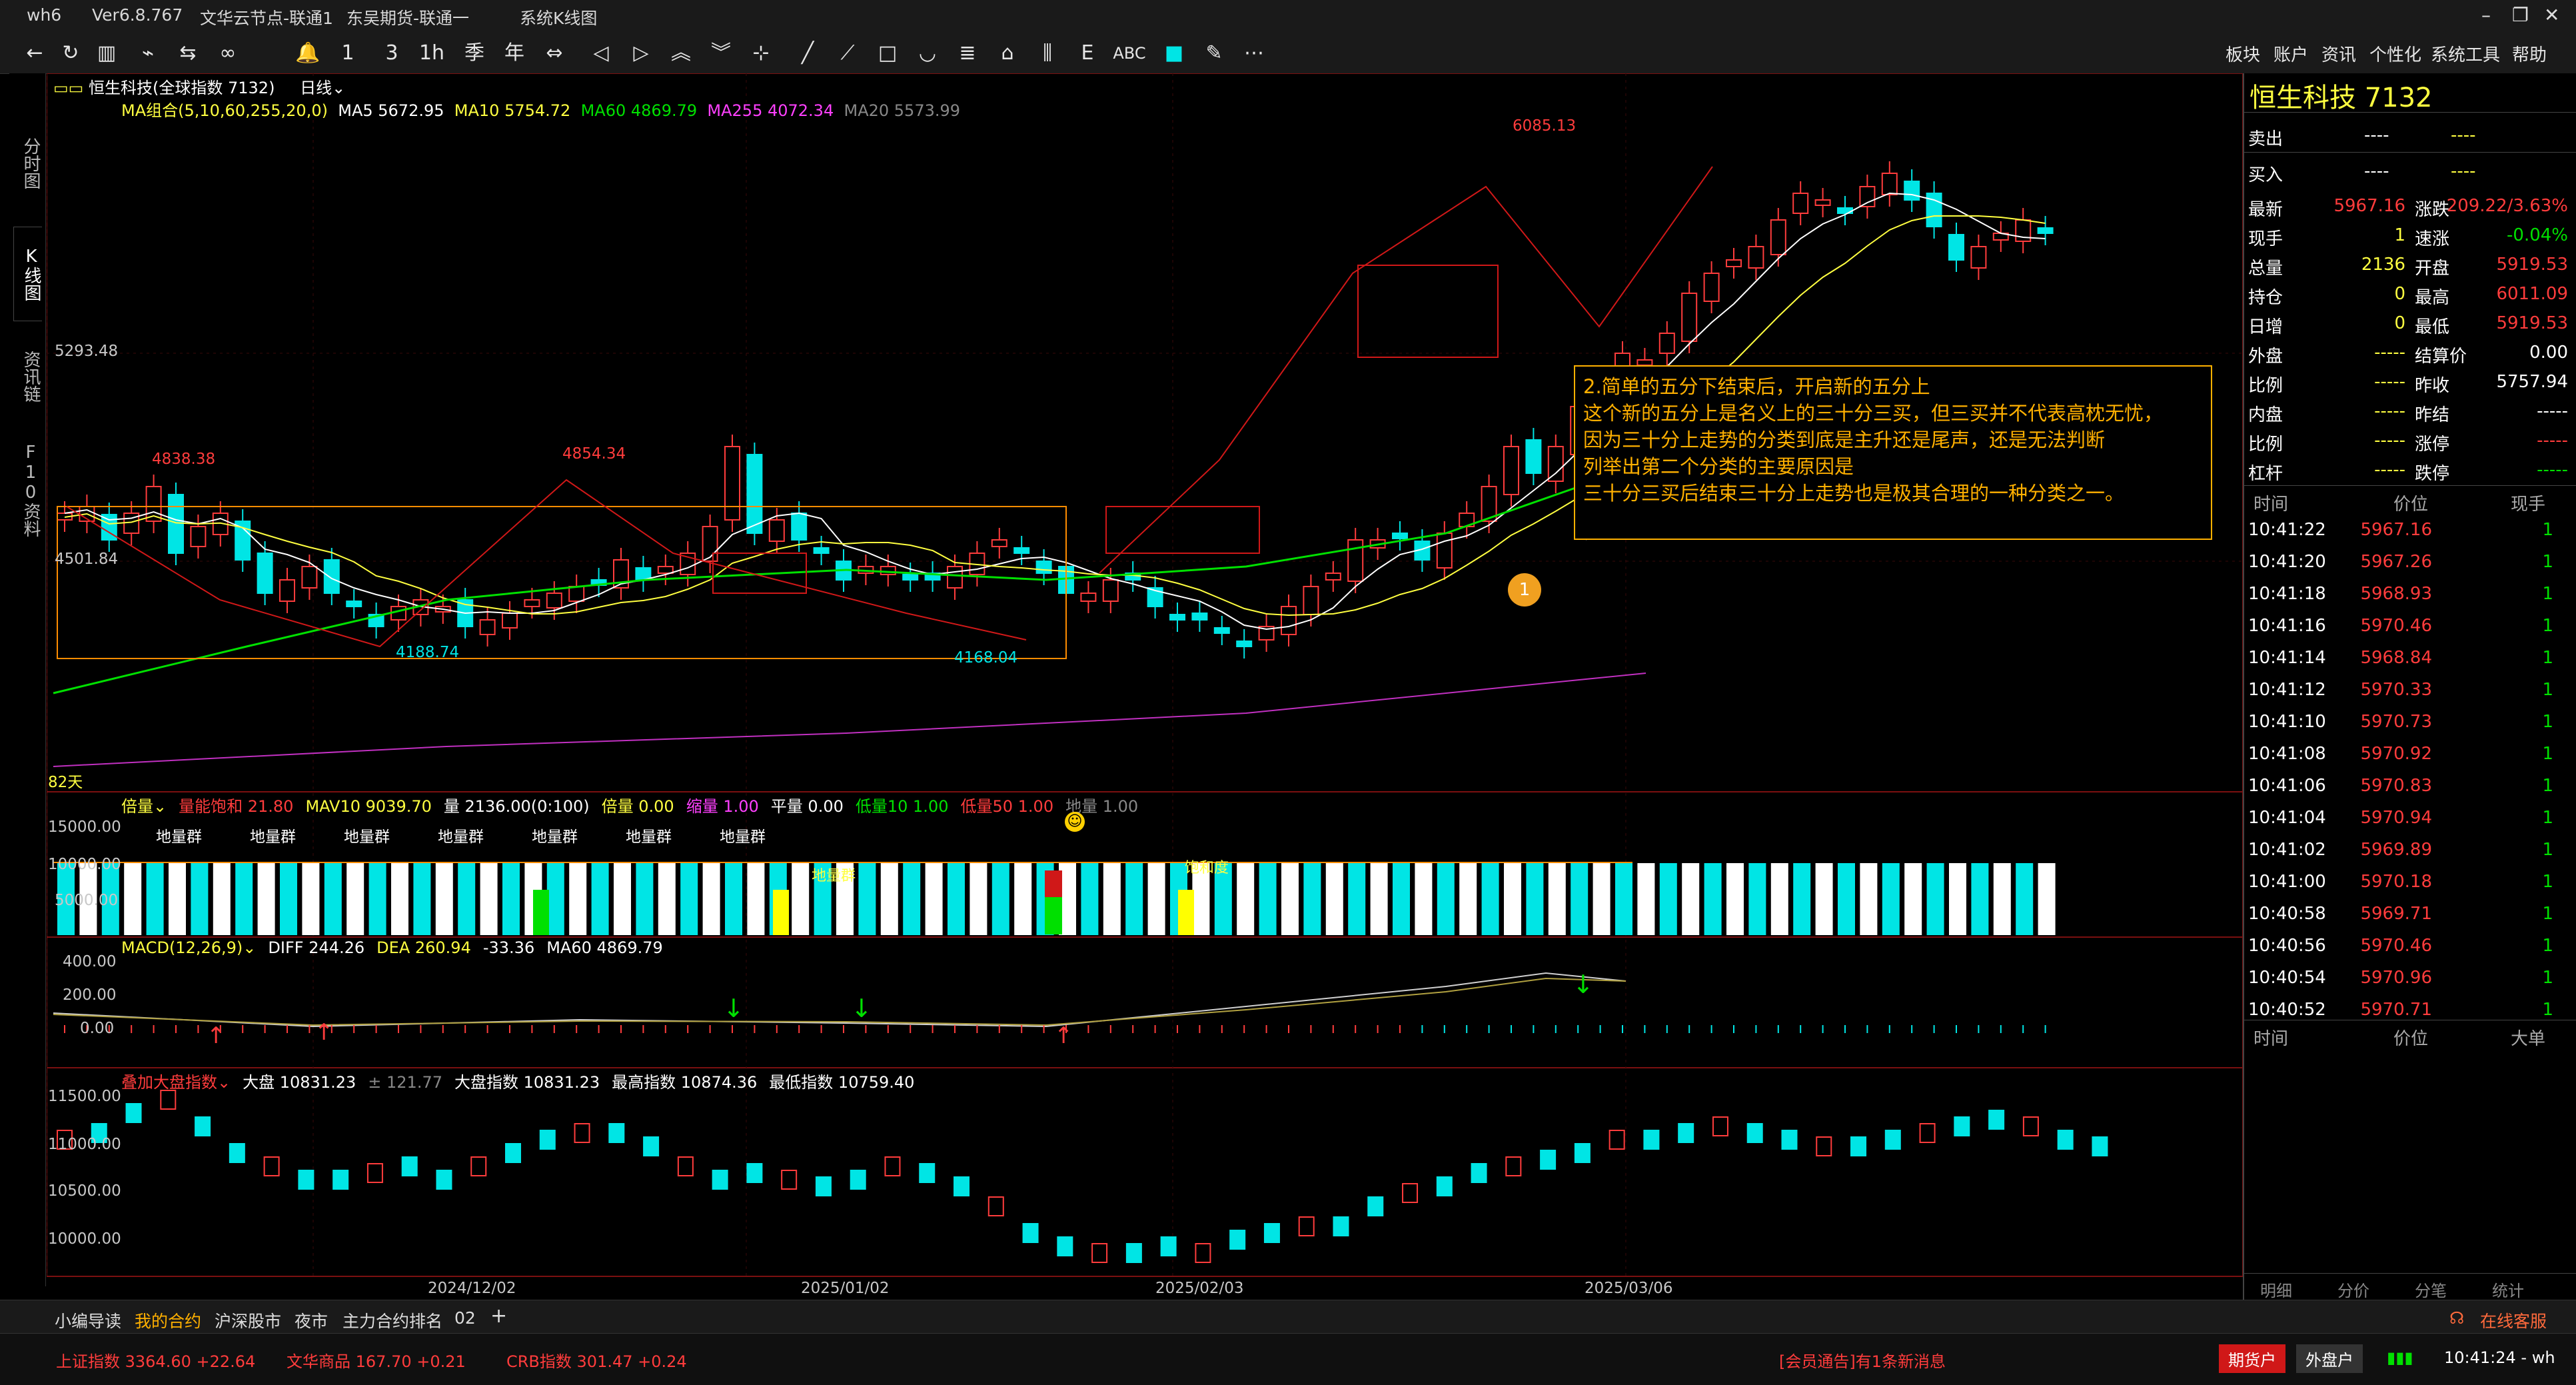  What do you see at coordinates (2410, 978) in the screenshot?
I see `tick-row: 10:40:54 5970.96 1` at bounding box center [2410, 978].